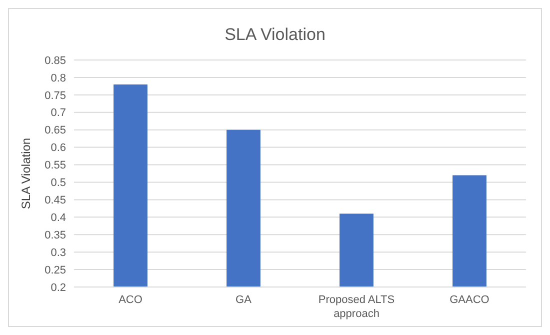 This screenshot has width=550, height=335. Describe the element at coordinates (55, 96) in the screenshot. I see `y-tick-label: 0.75` at that location.